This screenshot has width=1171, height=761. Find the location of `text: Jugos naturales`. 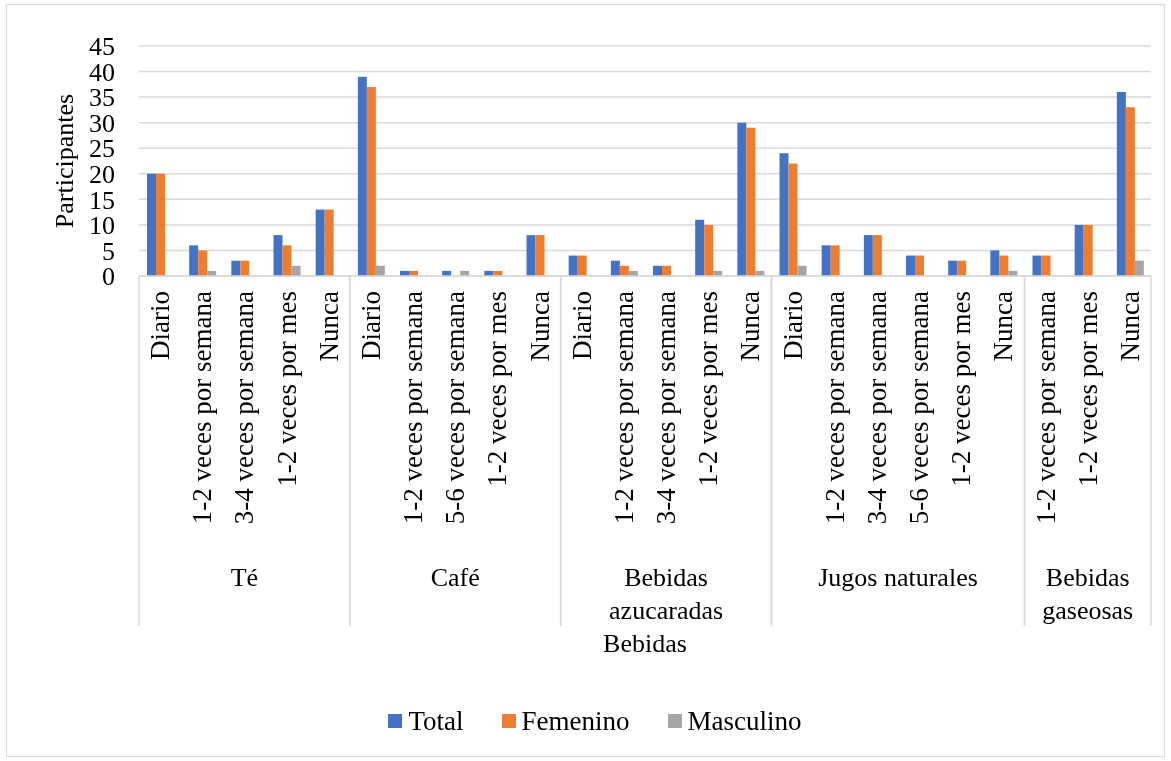

text: Jugos naturales is located at coordinates (898, 578).